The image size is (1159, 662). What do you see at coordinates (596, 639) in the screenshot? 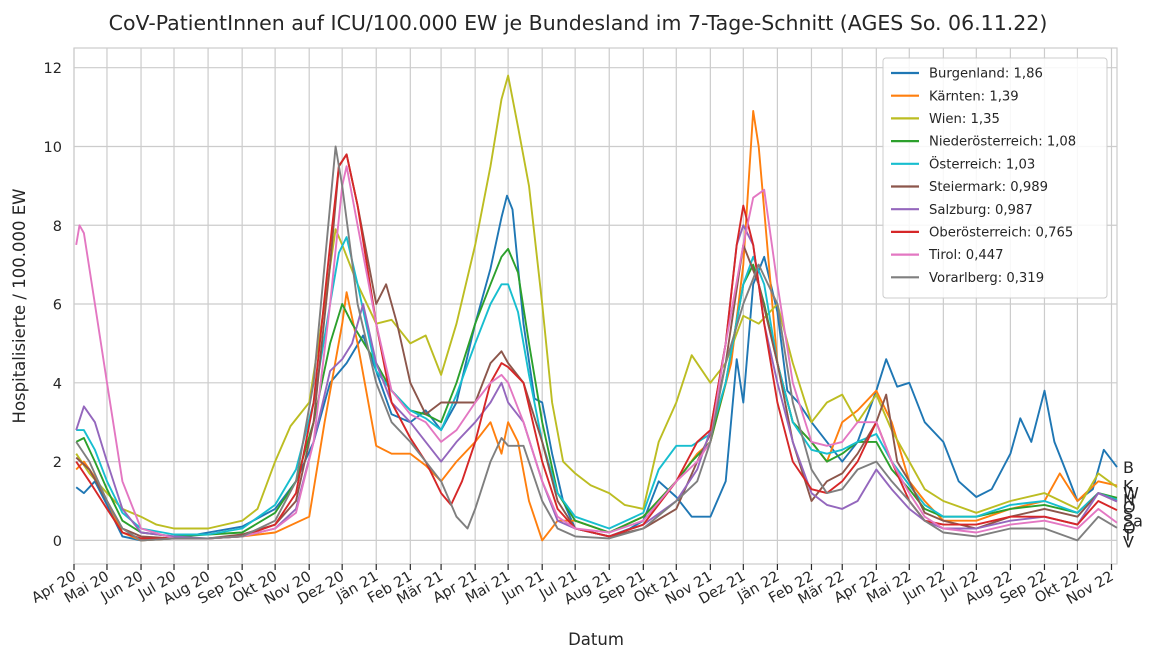
I see `x-axis-label: Datum` at bounding box center [596, 639].